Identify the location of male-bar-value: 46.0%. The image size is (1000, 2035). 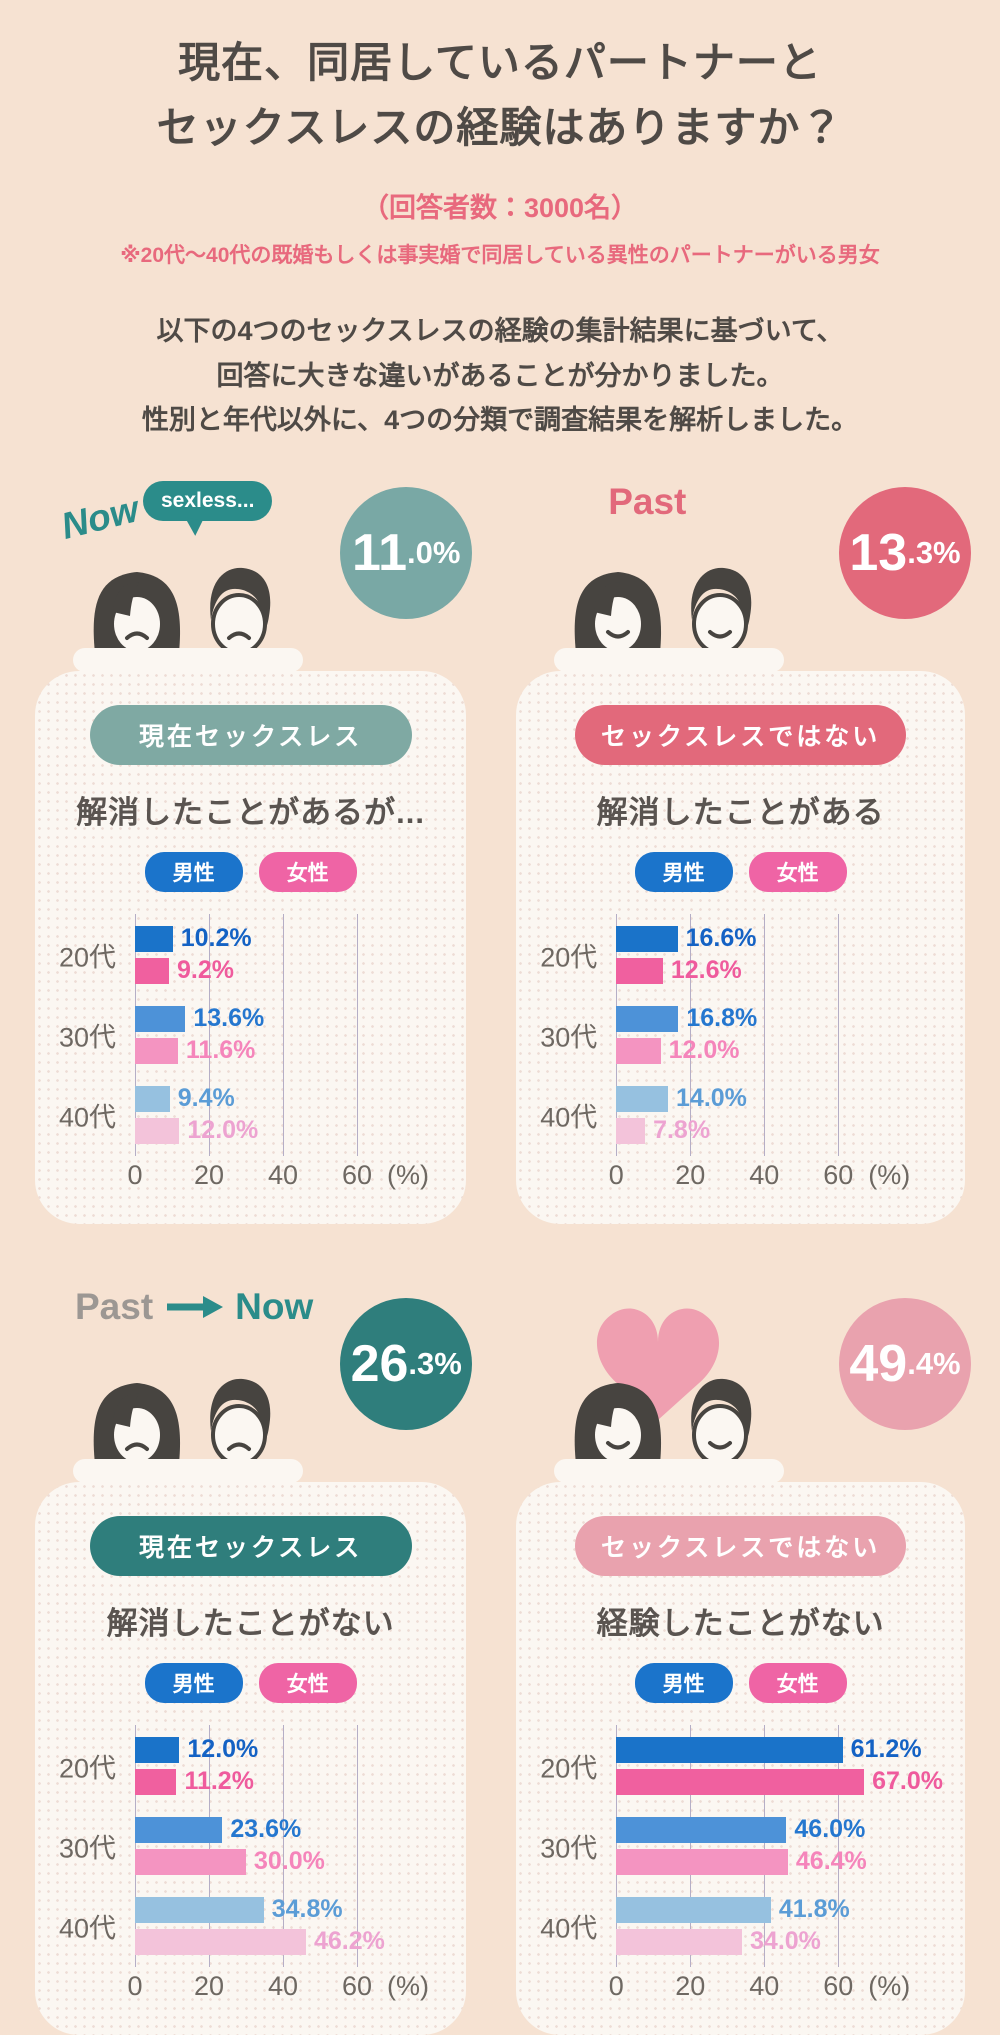
(830, 1829).